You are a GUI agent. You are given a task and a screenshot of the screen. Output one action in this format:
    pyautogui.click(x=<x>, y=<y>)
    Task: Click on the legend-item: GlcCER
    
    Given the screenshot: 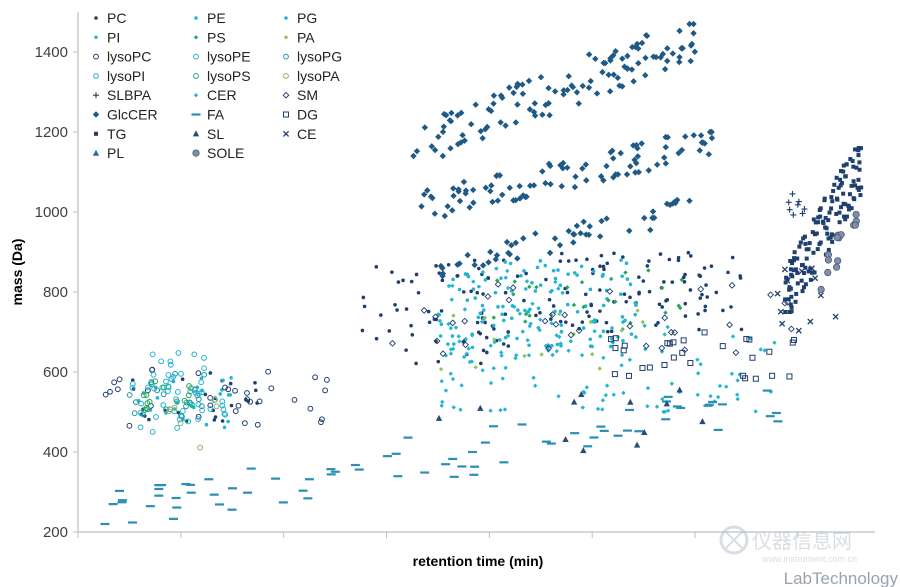 What is the action you would take?
    pyautogui.click(x=125, y=115)
    